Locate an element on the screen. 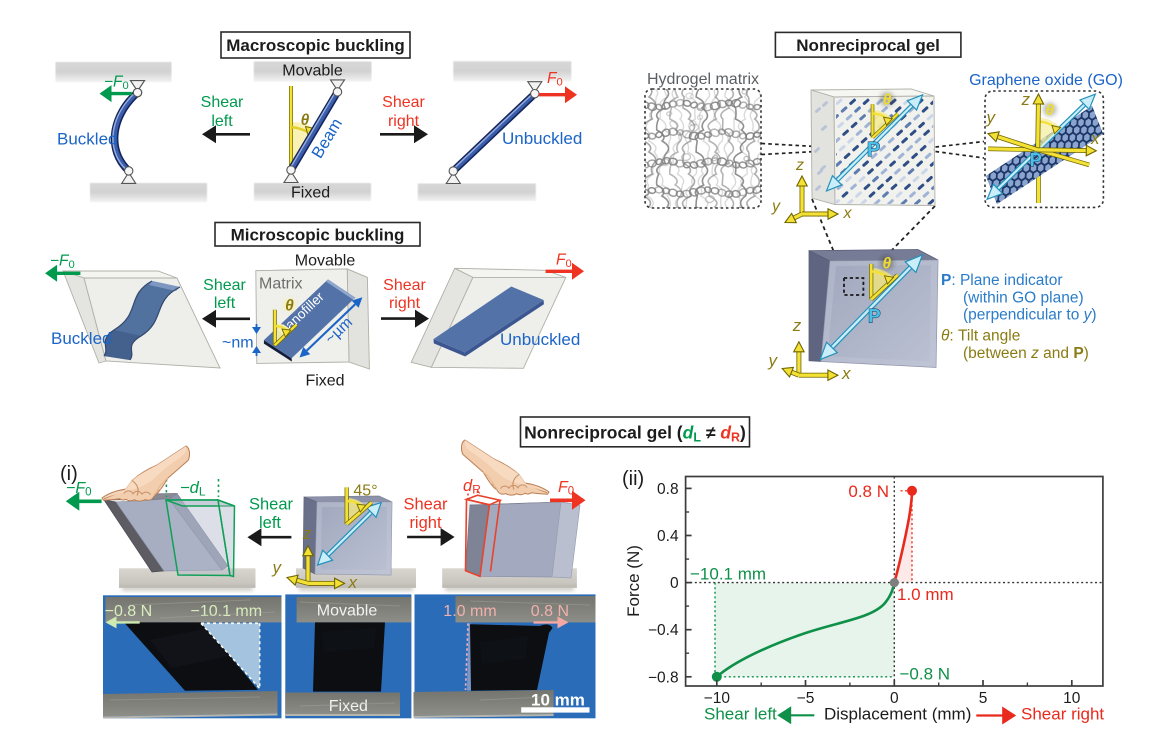  svg-text: (between z and P) is located at coordinates (1026, 353).